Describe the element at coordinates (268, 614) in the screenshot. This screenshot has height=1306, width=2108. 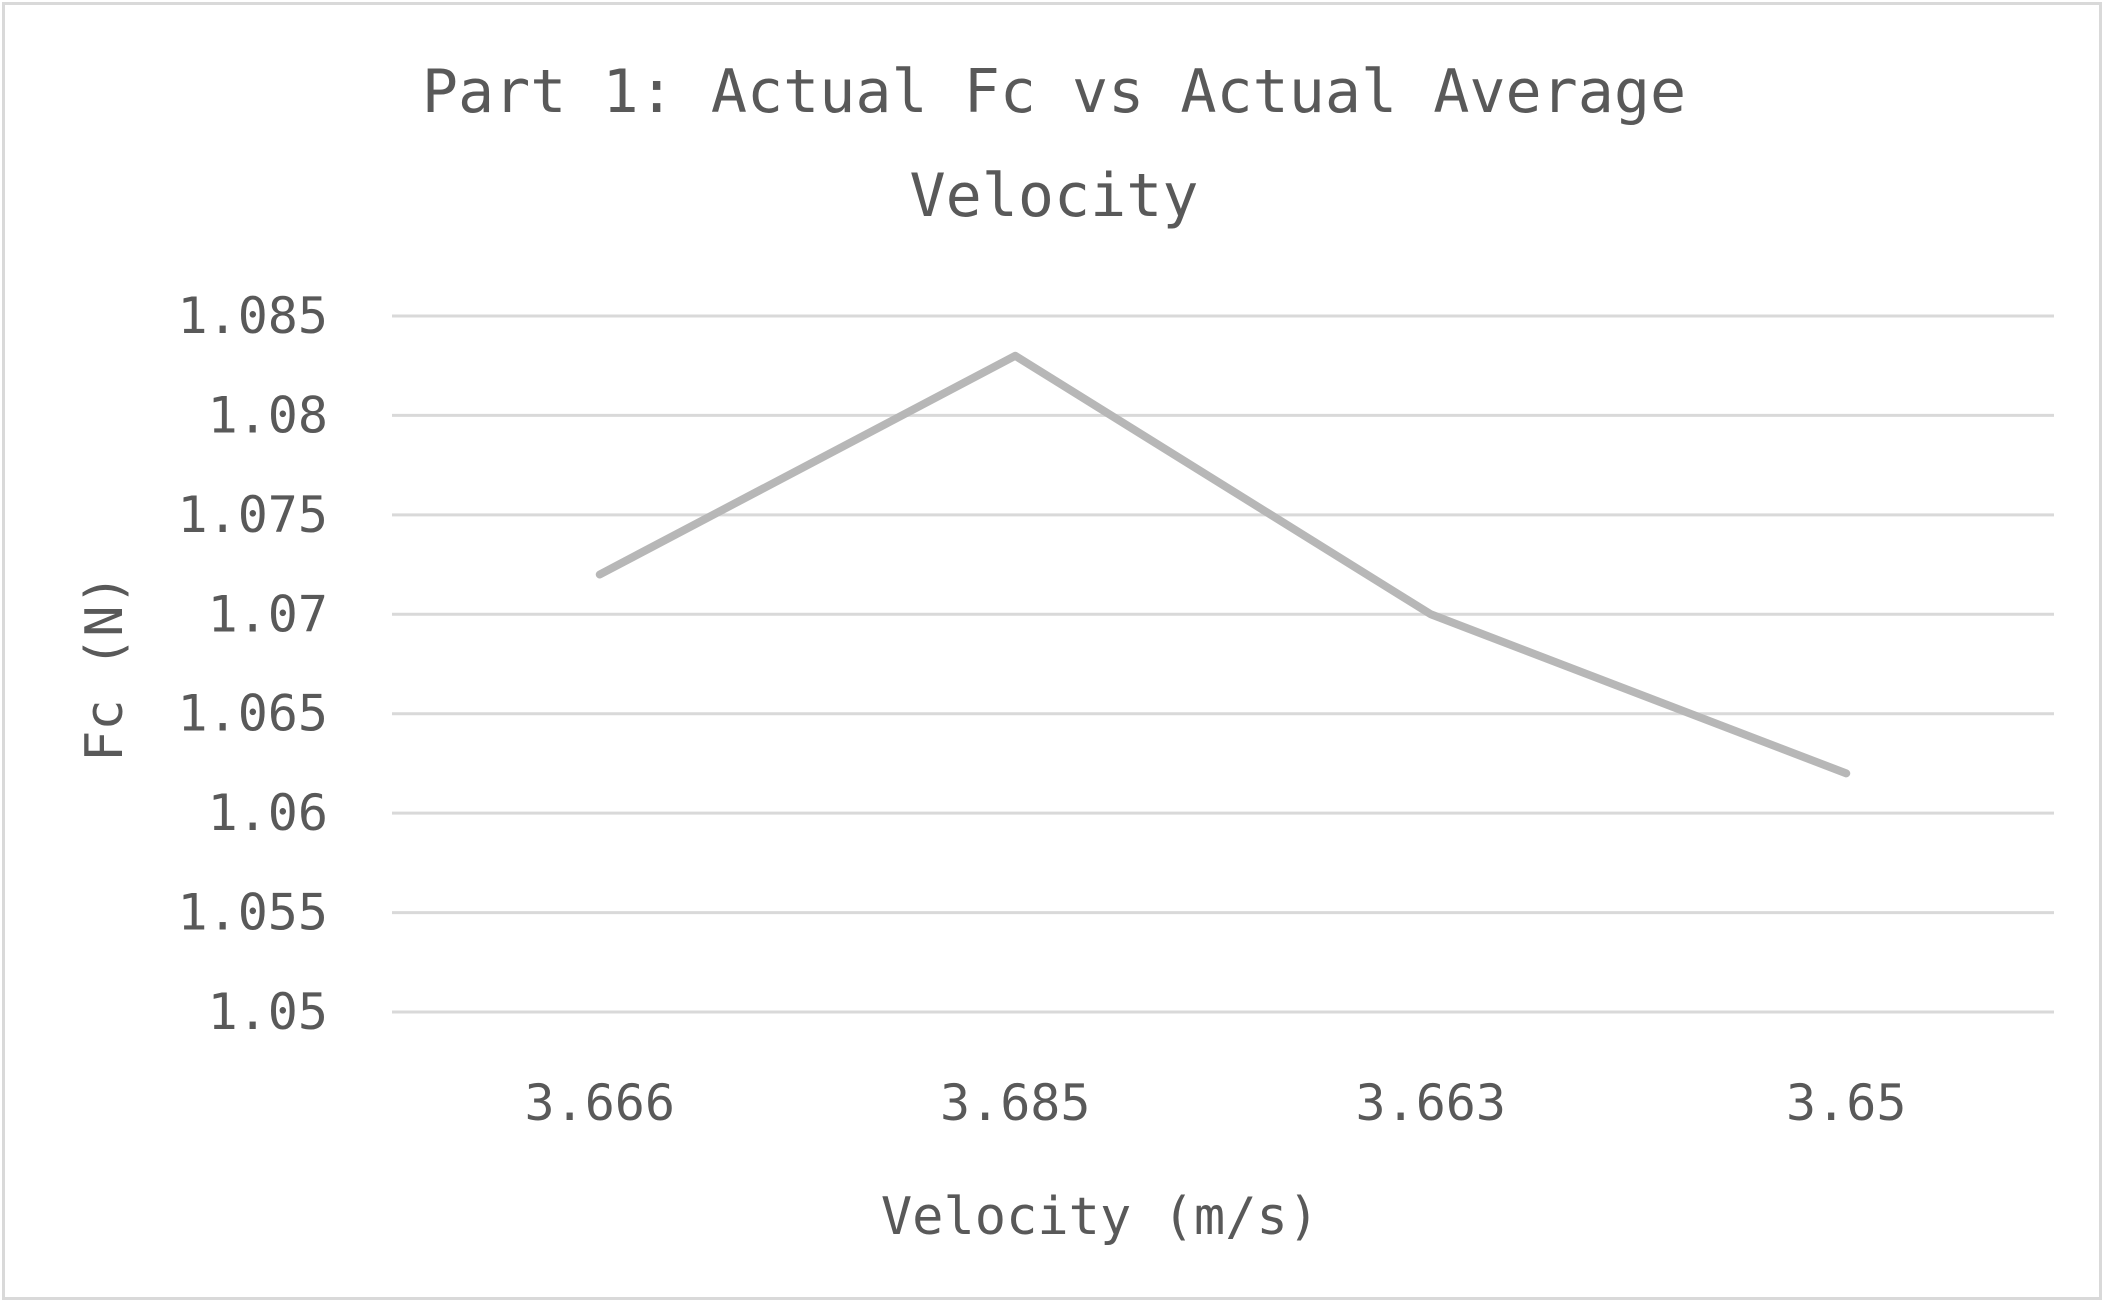
I see `y-tick-label: 1.07` at that location.